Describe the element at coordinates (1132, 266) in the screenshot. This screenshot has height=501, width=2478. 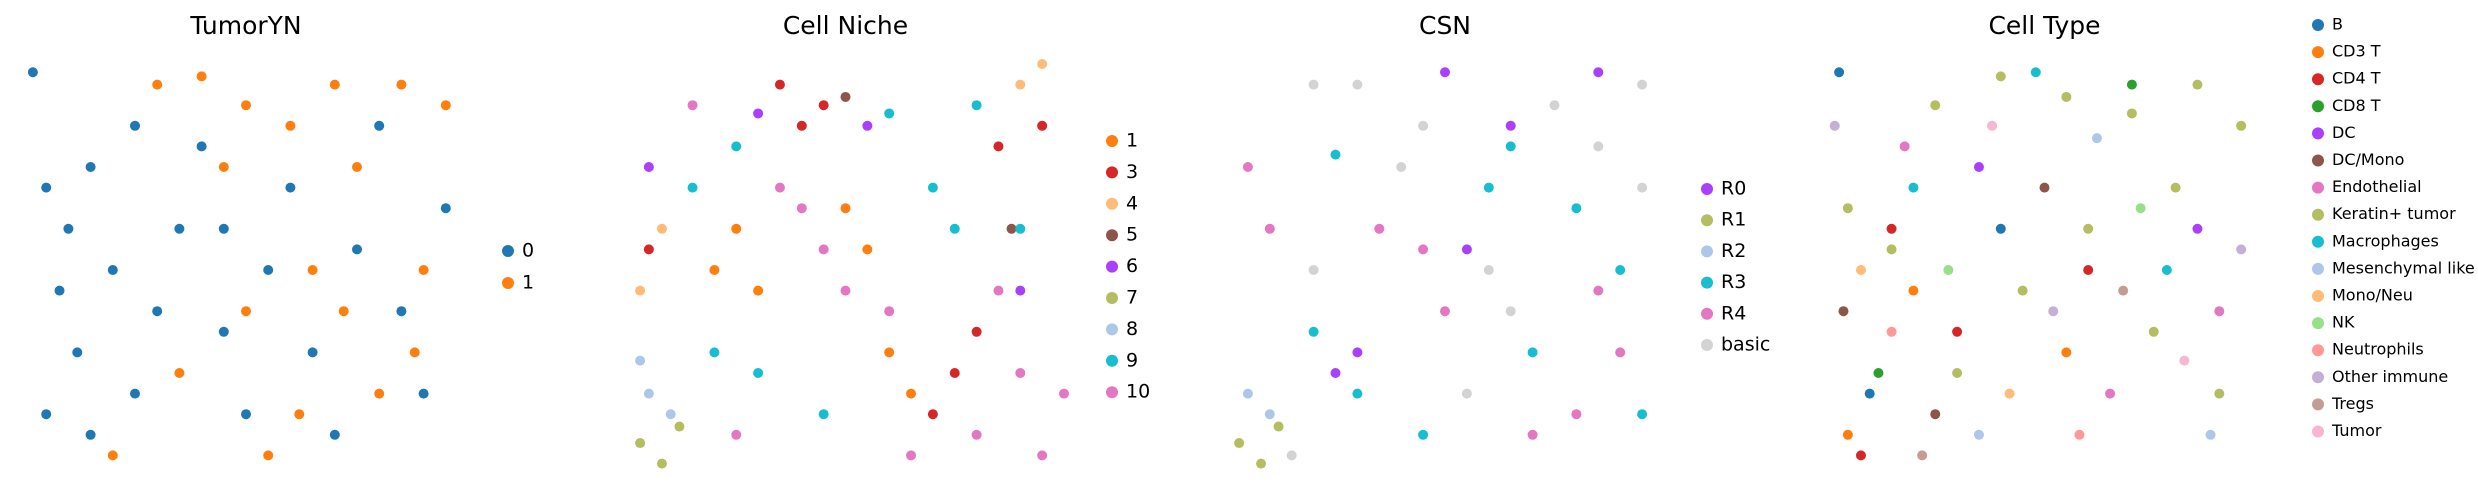
I see `legend-label: 6` at that location.